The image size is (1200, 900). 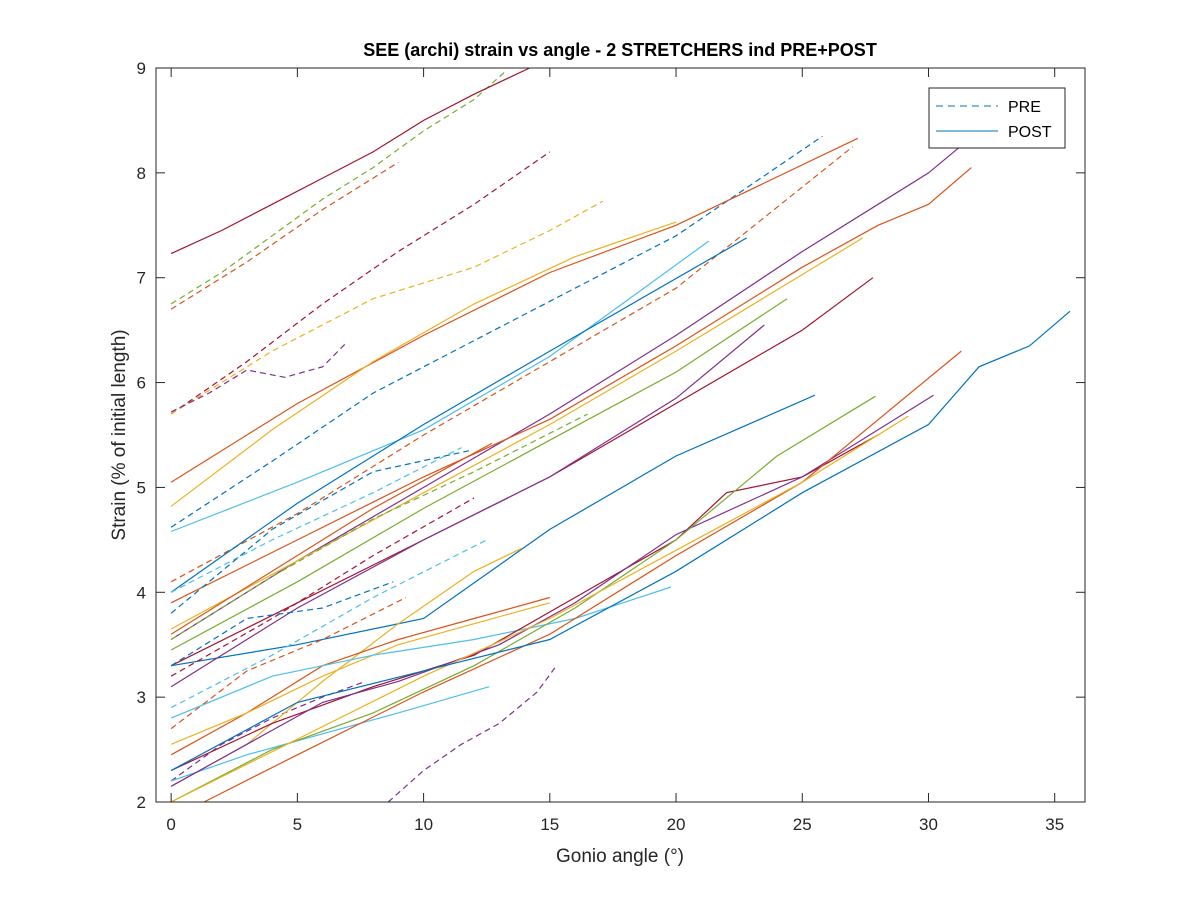 What do you see at coordinates (141, 173) in the screenshot?
I see `y-tick-label-6: 8` at bounding box center [141, 173].